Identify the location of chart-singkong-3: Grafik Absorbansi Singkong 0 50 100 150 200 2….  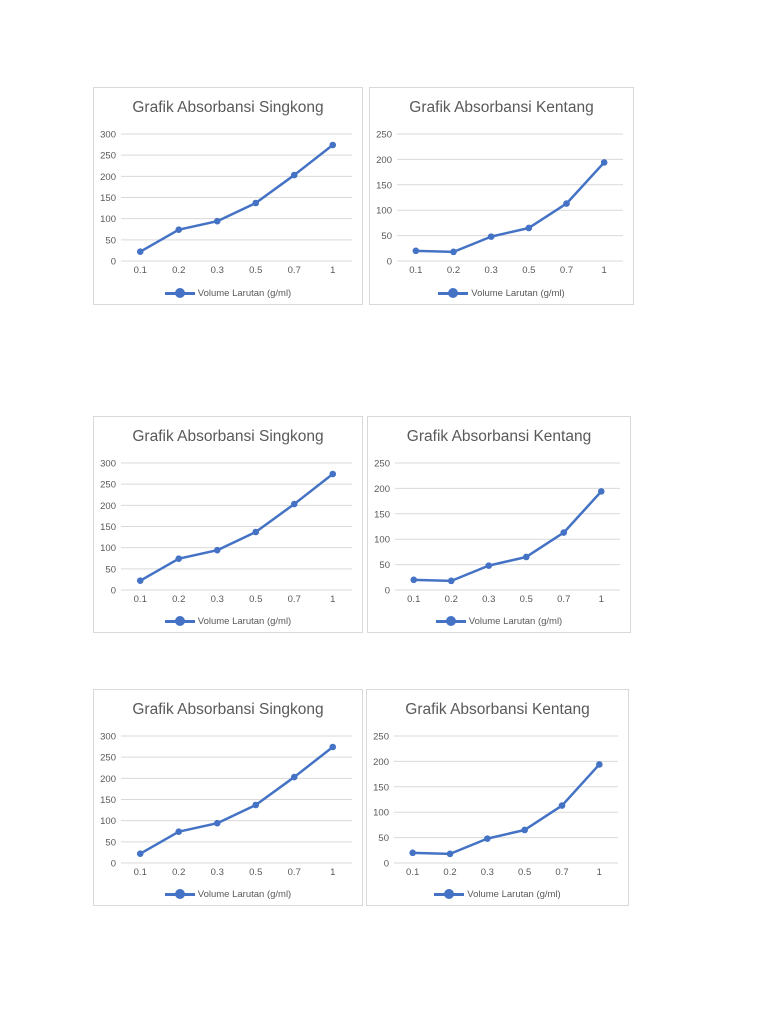
(228, 797).